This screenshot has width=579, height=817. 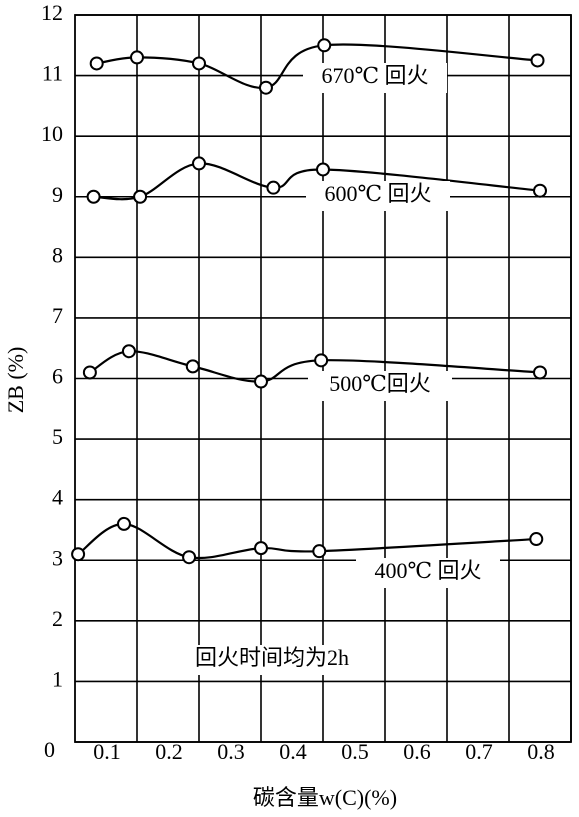 I want to click on y-tick-label: 0, so click(x=49, y=749).